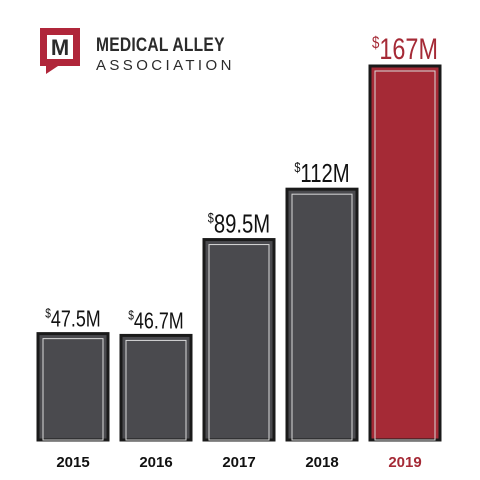  I want to click on logo: M MEDICAL ALLEY ASSOCIATION, so click(138, 54).